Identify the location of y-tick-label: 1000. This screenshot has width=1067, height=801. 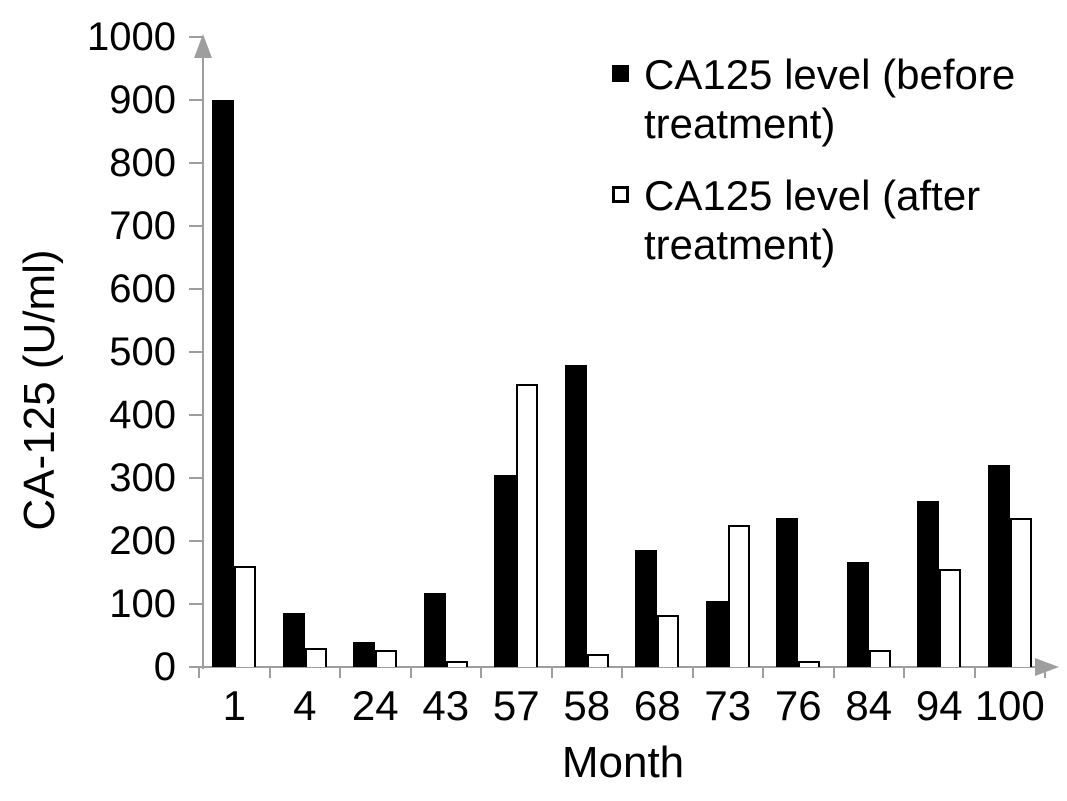
(131, 37).